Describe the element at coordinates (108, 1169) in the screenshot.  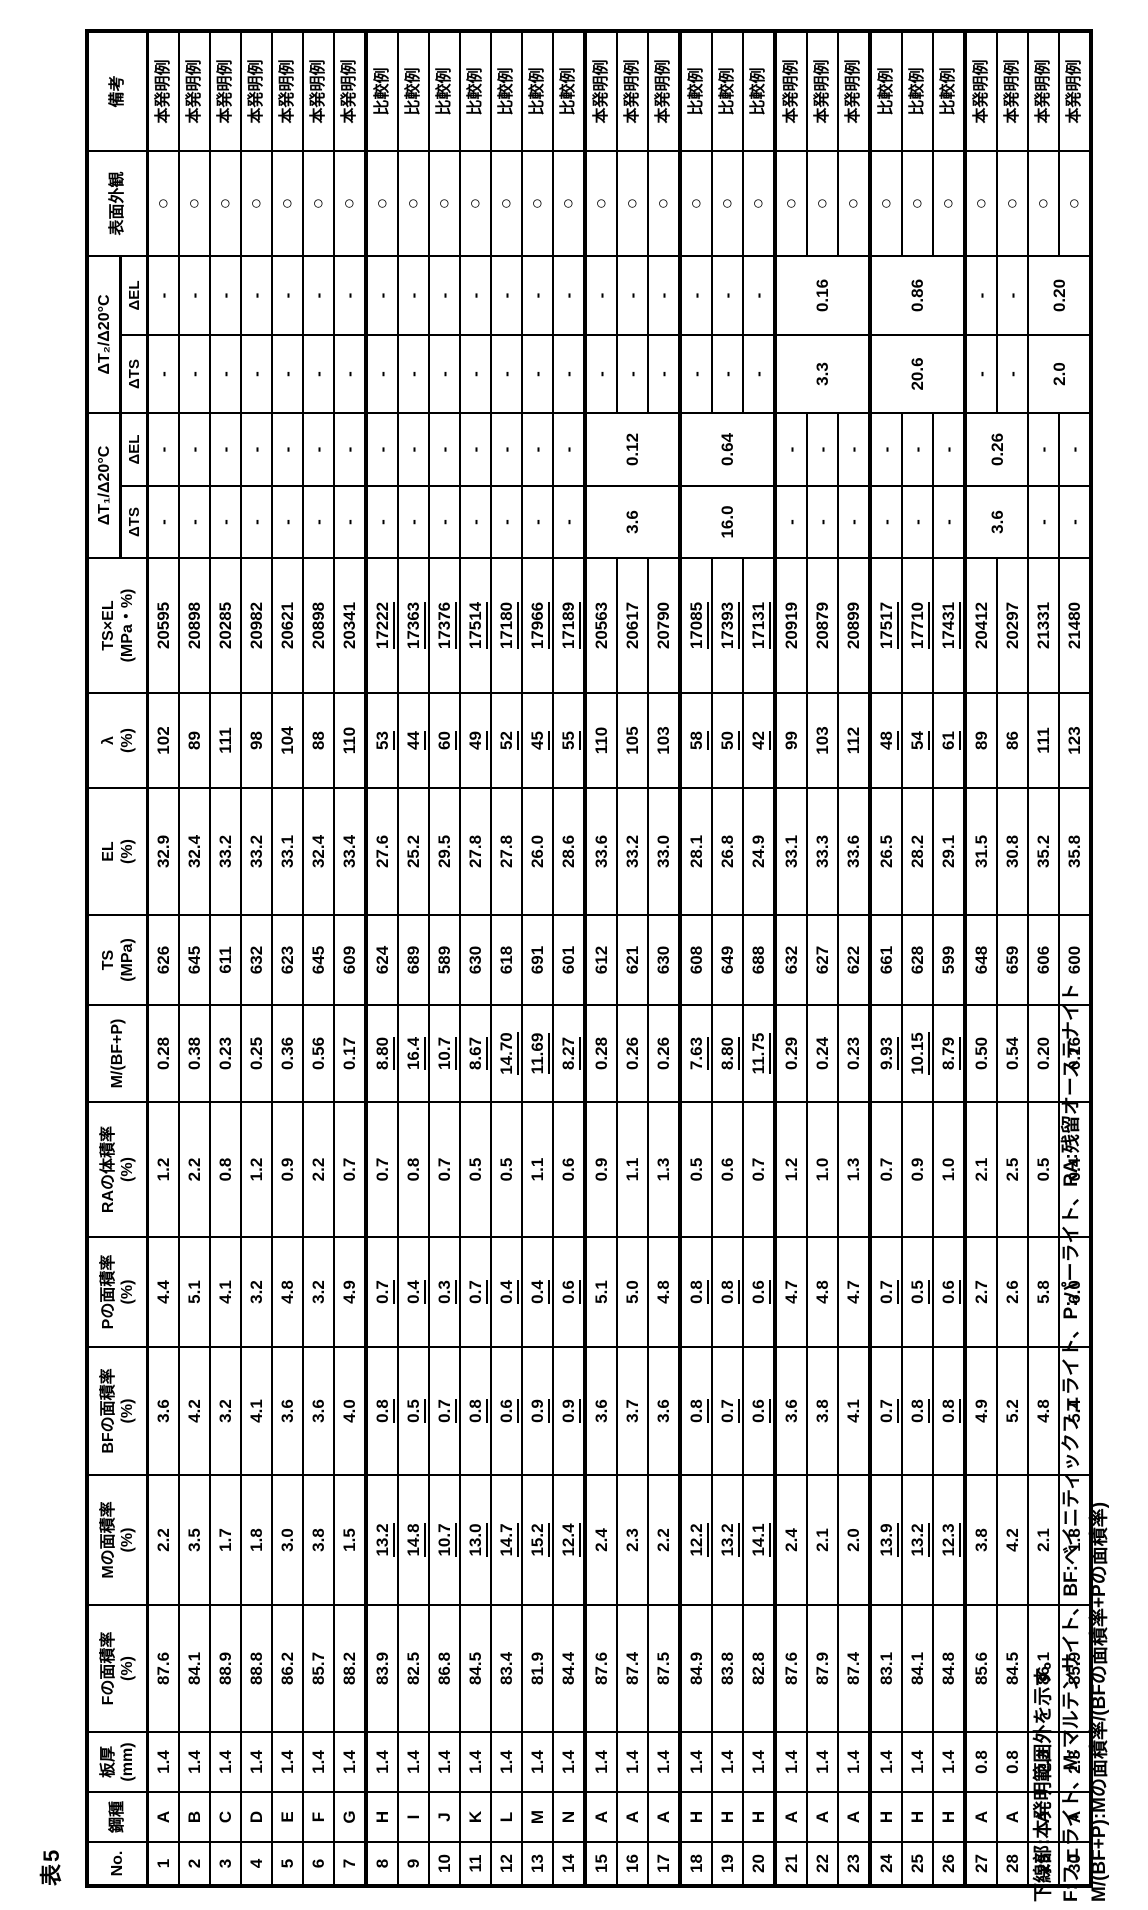
I see `header-line: RAの体積率` at that location.